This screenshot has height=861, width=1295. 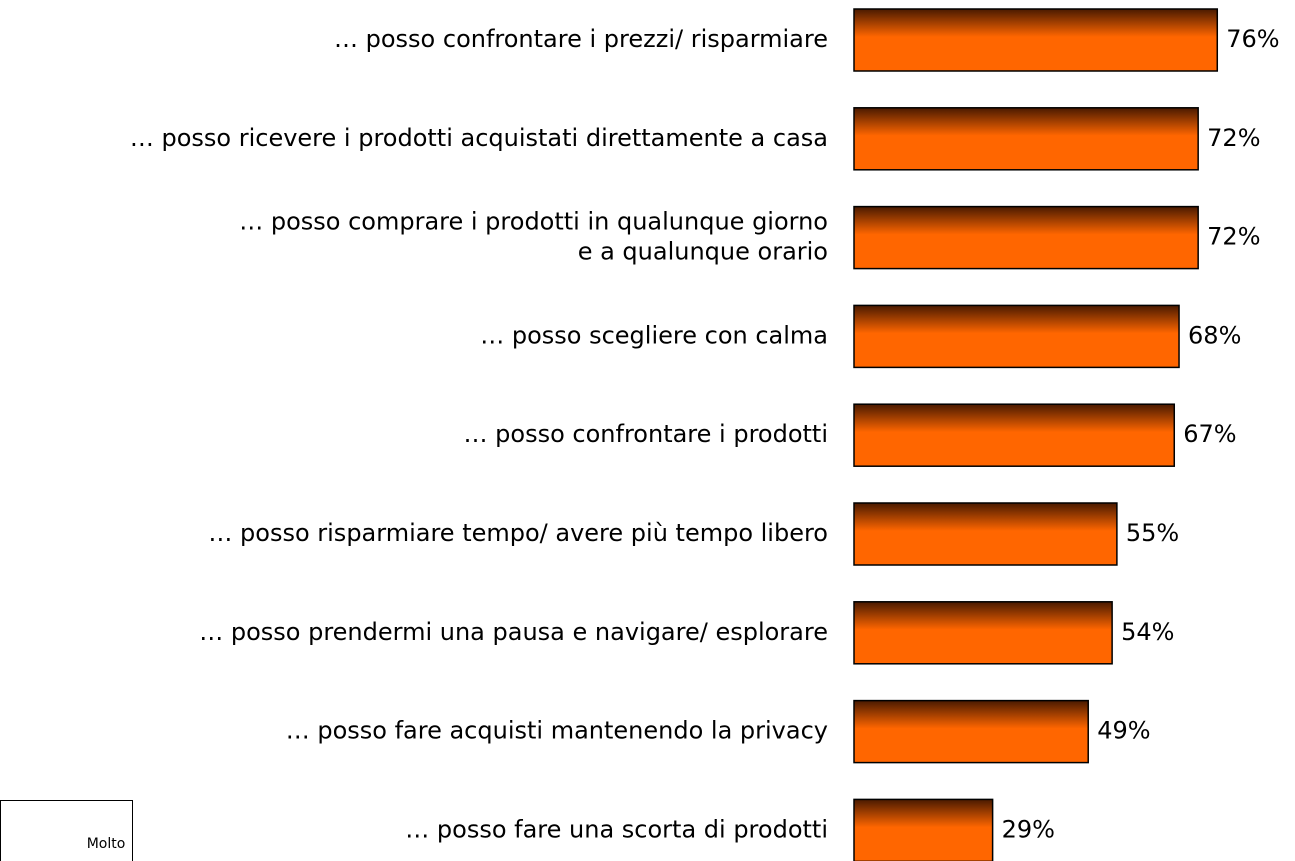 What do you see at coordinates (616, 829) in the screenshot?
I see `category-label: … posso fare una scorta di prodotti` at bounding box center [616, 829].